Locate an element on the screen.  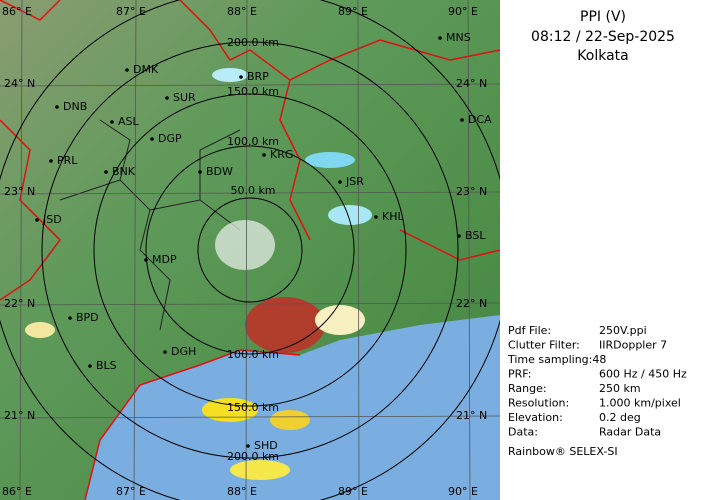
city-label: BPD is located at coordinates (87, 317).